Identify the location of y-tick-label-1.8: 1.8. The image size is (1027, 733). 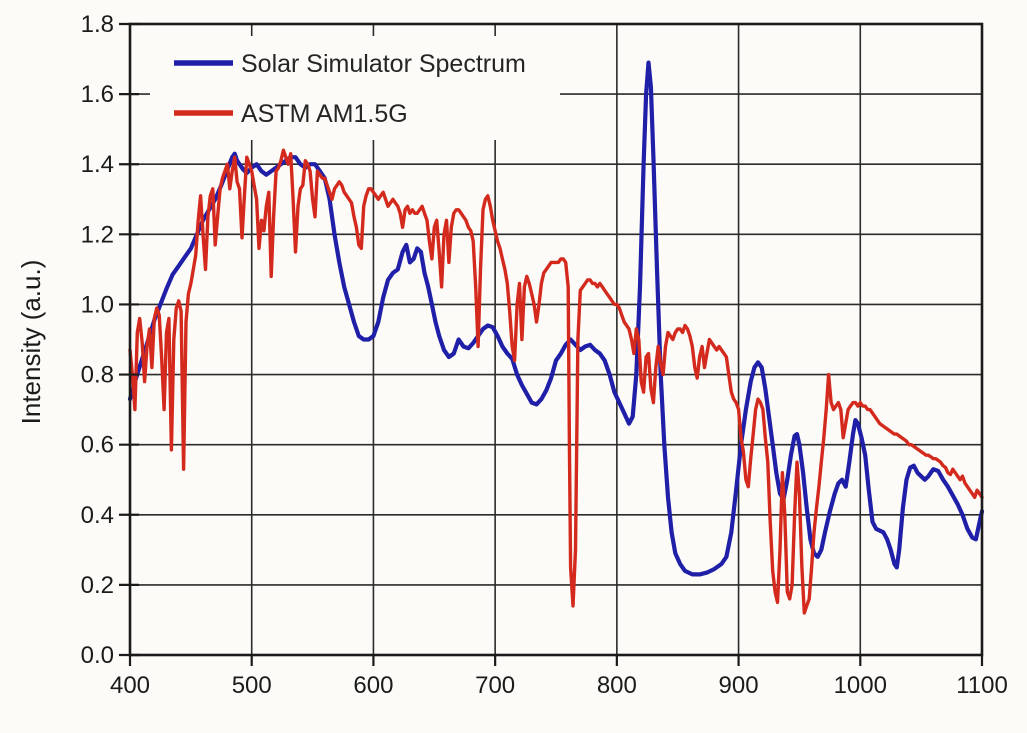
(97, 24).